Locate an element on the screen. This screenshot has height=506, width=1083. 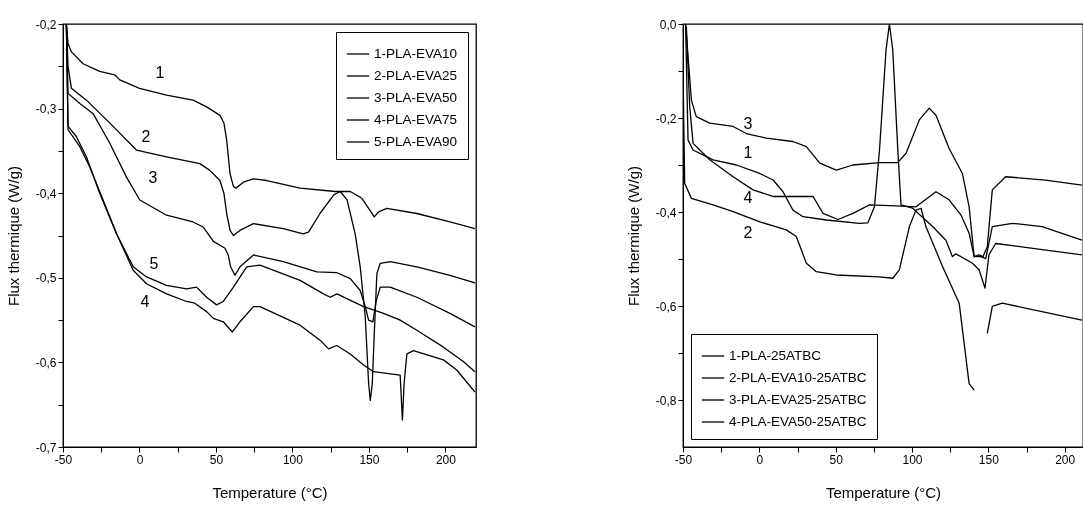
y-tick-label: -0,5 is located at coordinates (46, 278).